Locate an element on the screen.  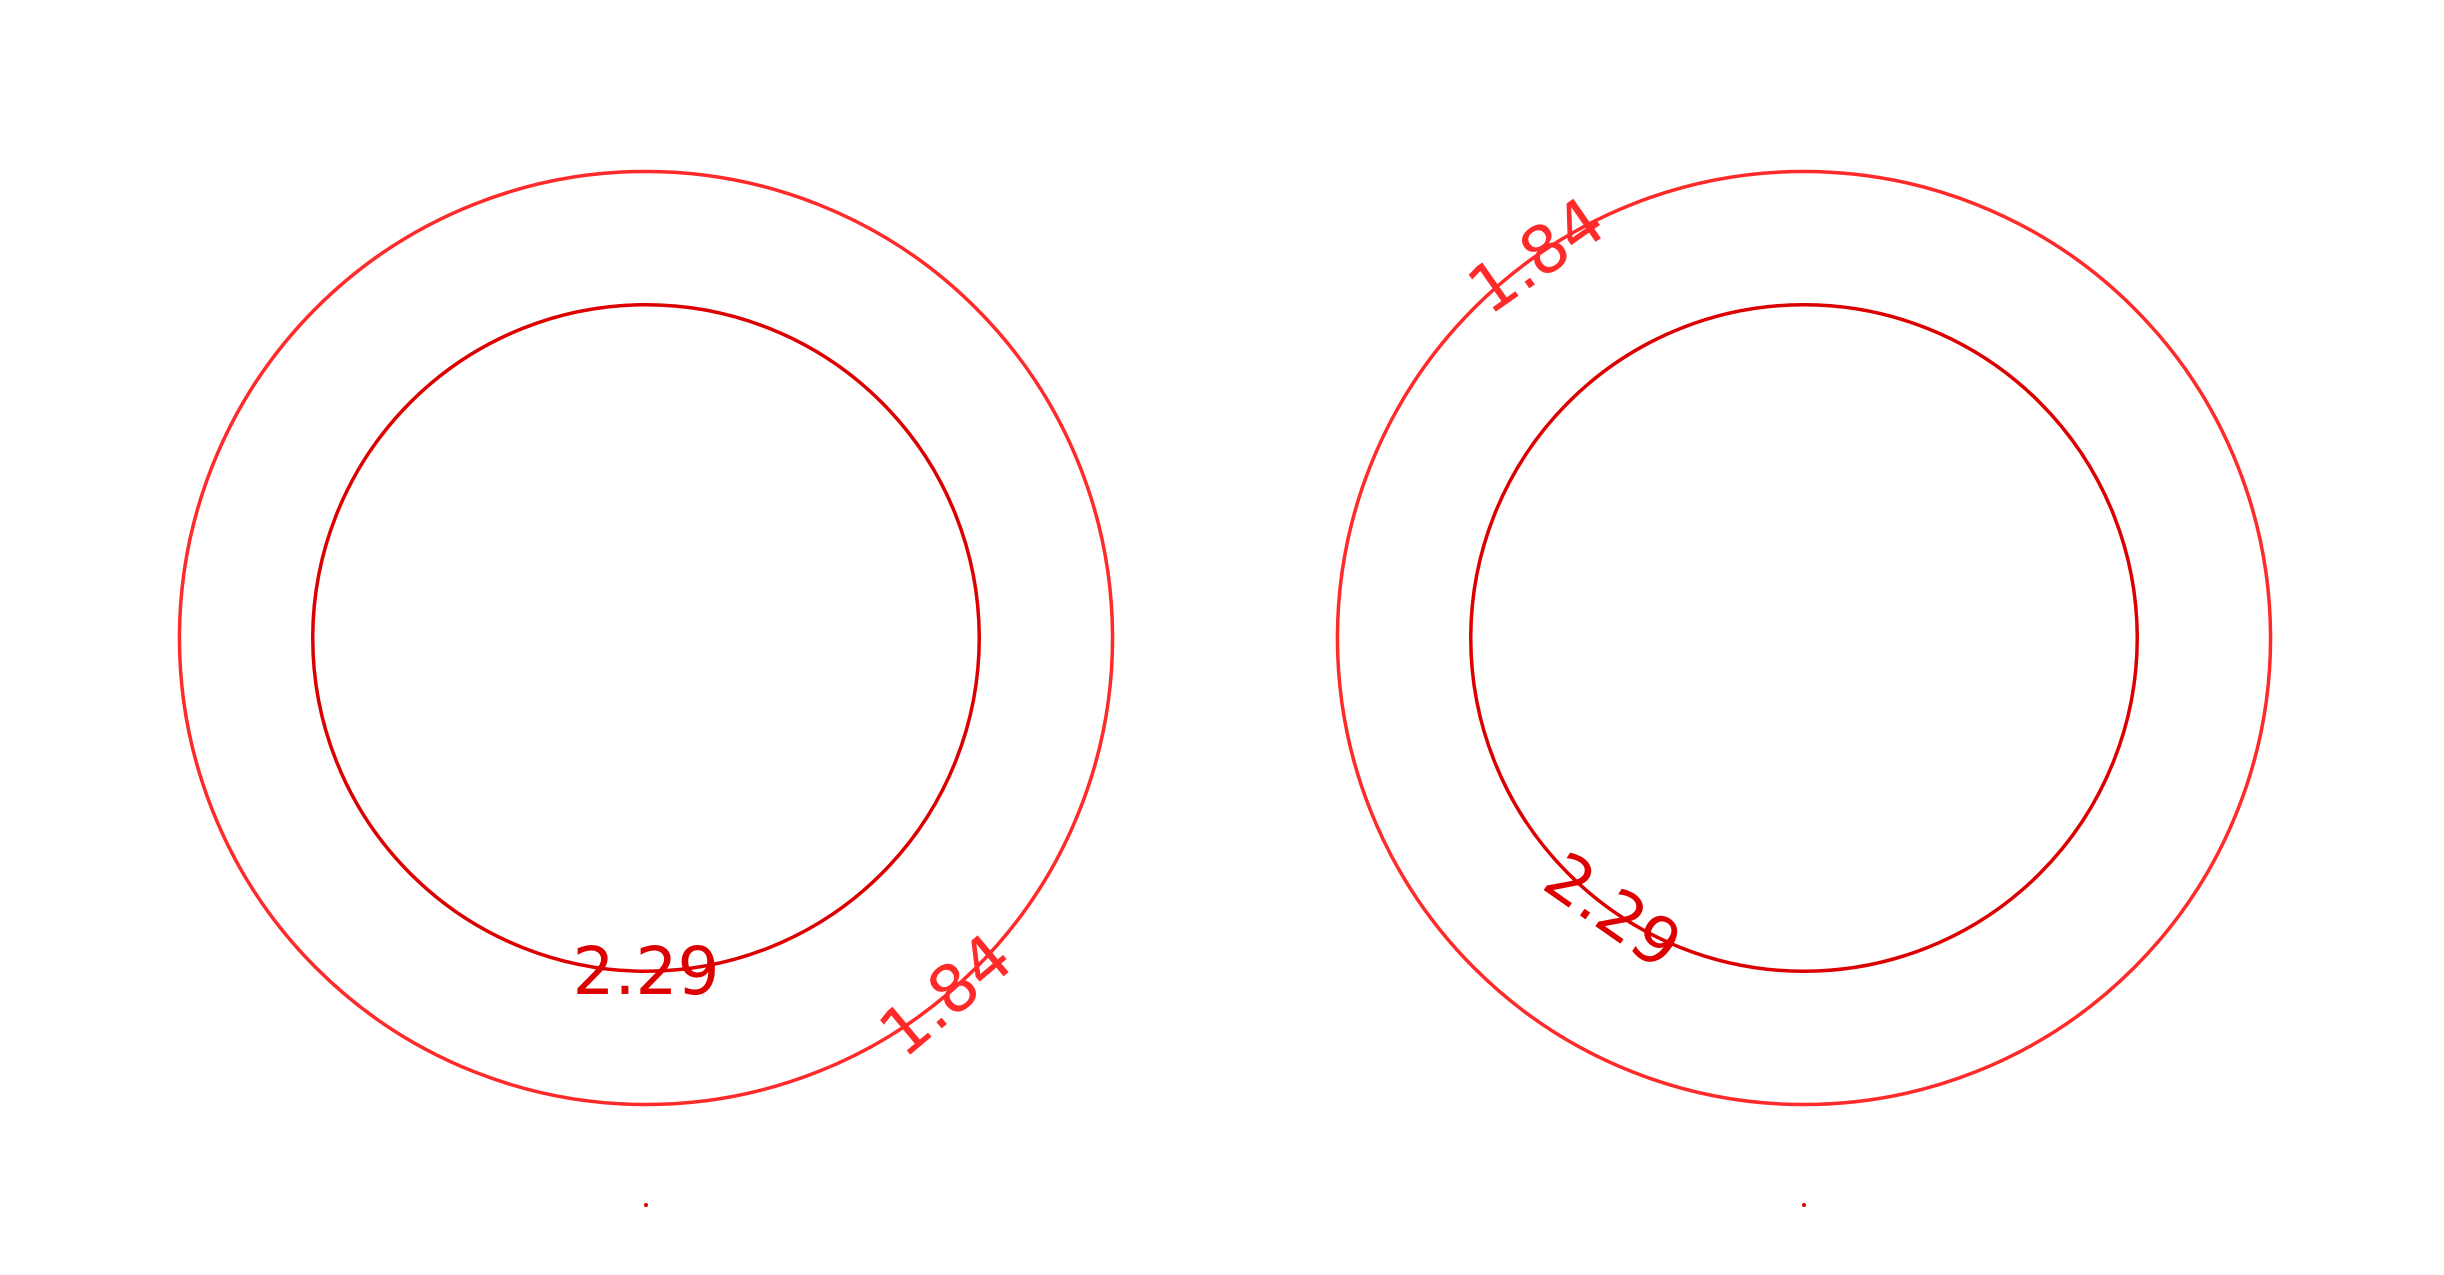
marker-point-left is located at coordinates (646, 1205).